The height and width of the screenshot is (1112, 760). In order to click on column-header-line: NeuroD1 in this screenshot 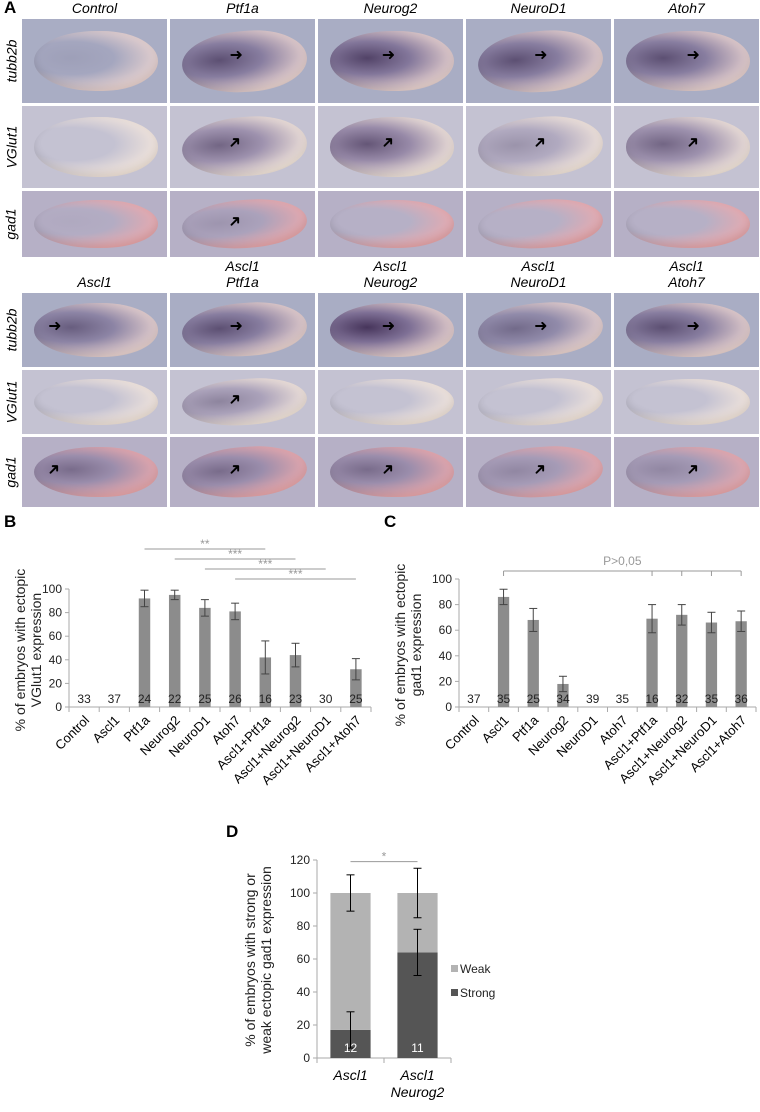, I will do `click(538, 8)`.